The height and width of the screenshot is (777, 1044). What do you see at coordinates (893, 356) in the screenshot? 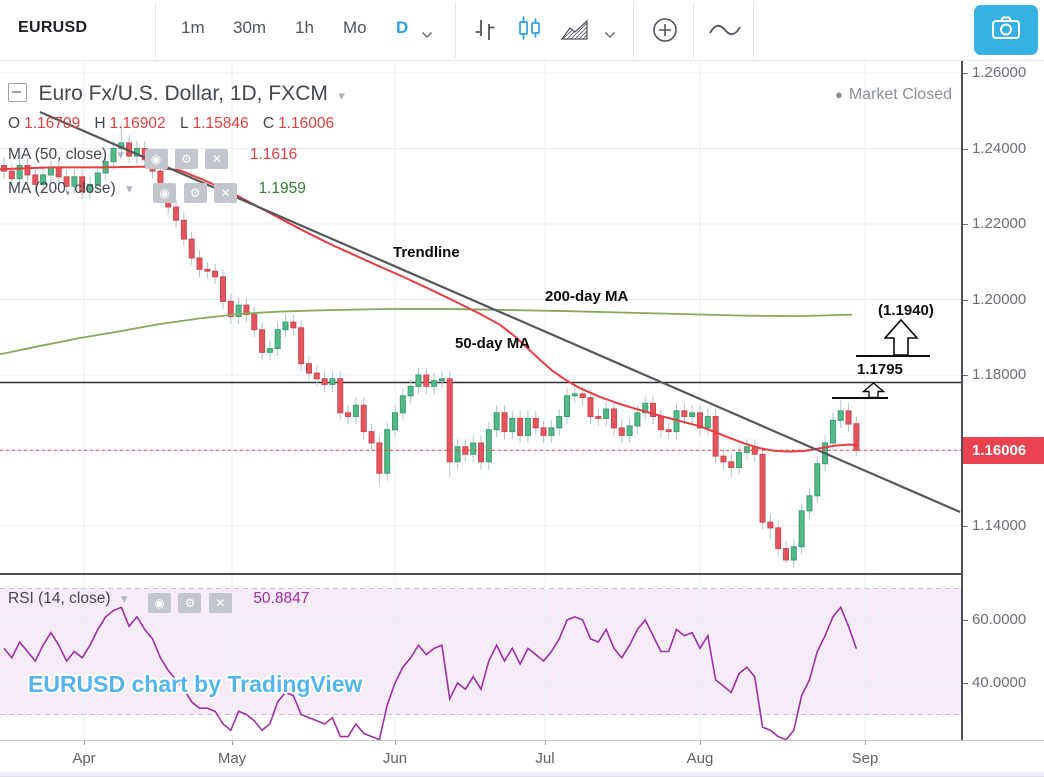
I see `target-underline` at bounding box center [893, 356].